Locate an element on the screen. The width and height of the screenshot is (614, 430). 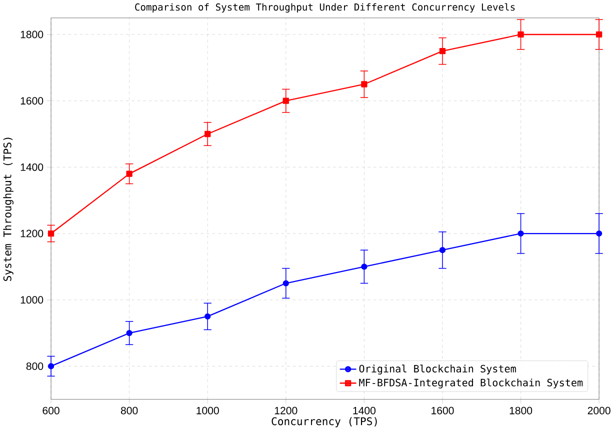
x-axis-title: Concurrency (TPS) is located at coordinates (324, 422).